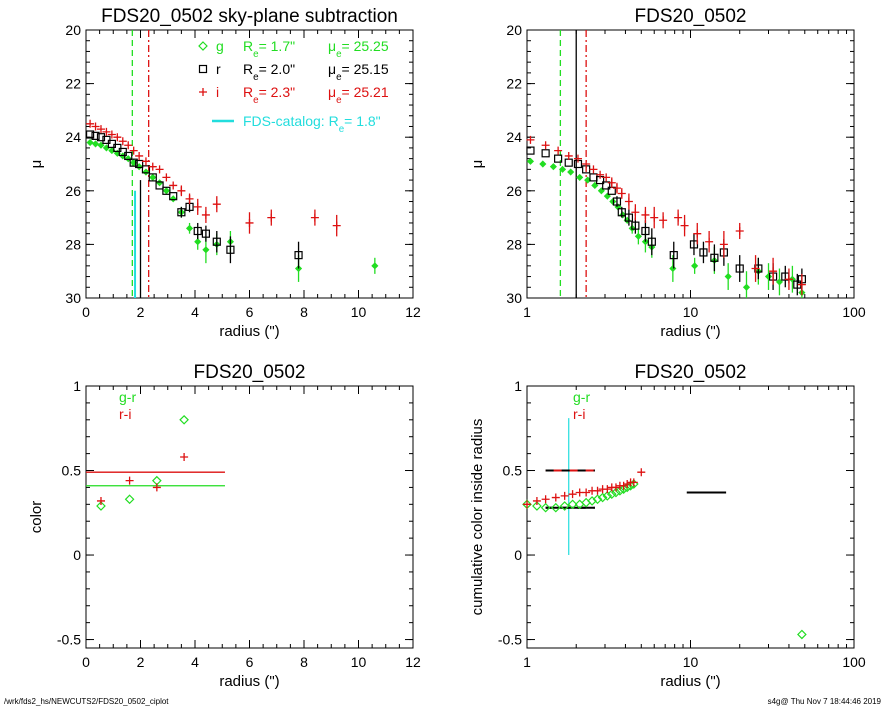  Describe the element at coordinates (195, 662) in the screenshot. I see `x-tick-label: 4` at that location.